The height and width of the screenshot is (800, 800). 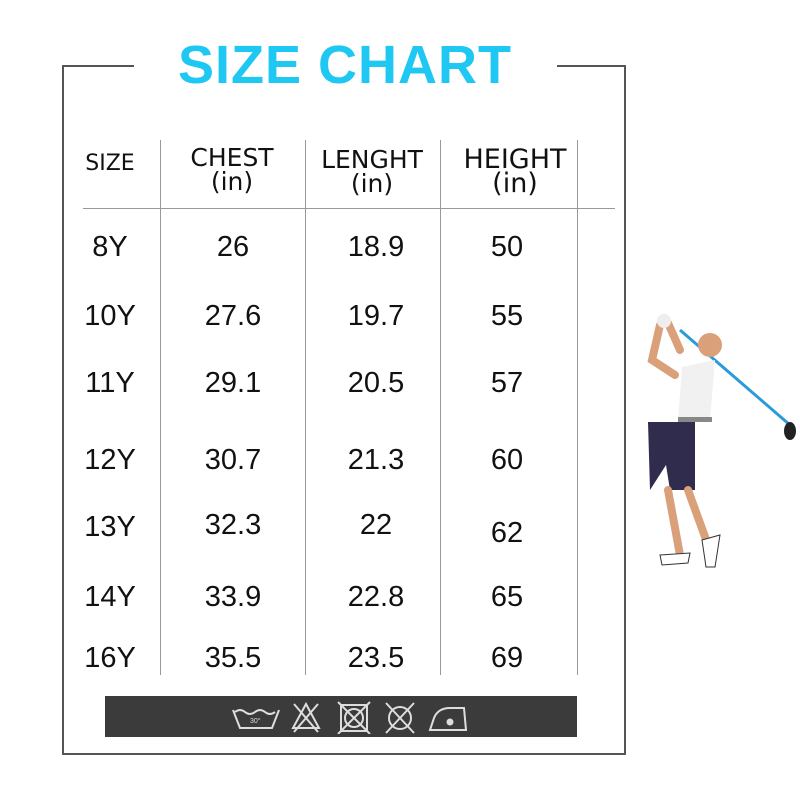 I want to click on frame-bottom, so click(x=344, y=754).